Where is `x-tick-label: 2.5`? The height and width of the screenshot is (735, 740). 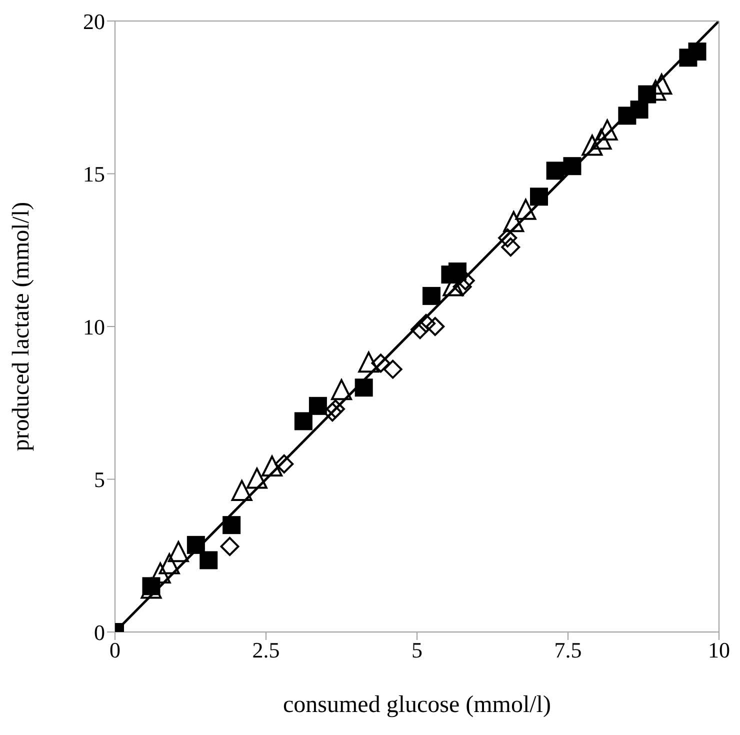 x-tick-label: 2.5 is located at coordinates (266, 650).